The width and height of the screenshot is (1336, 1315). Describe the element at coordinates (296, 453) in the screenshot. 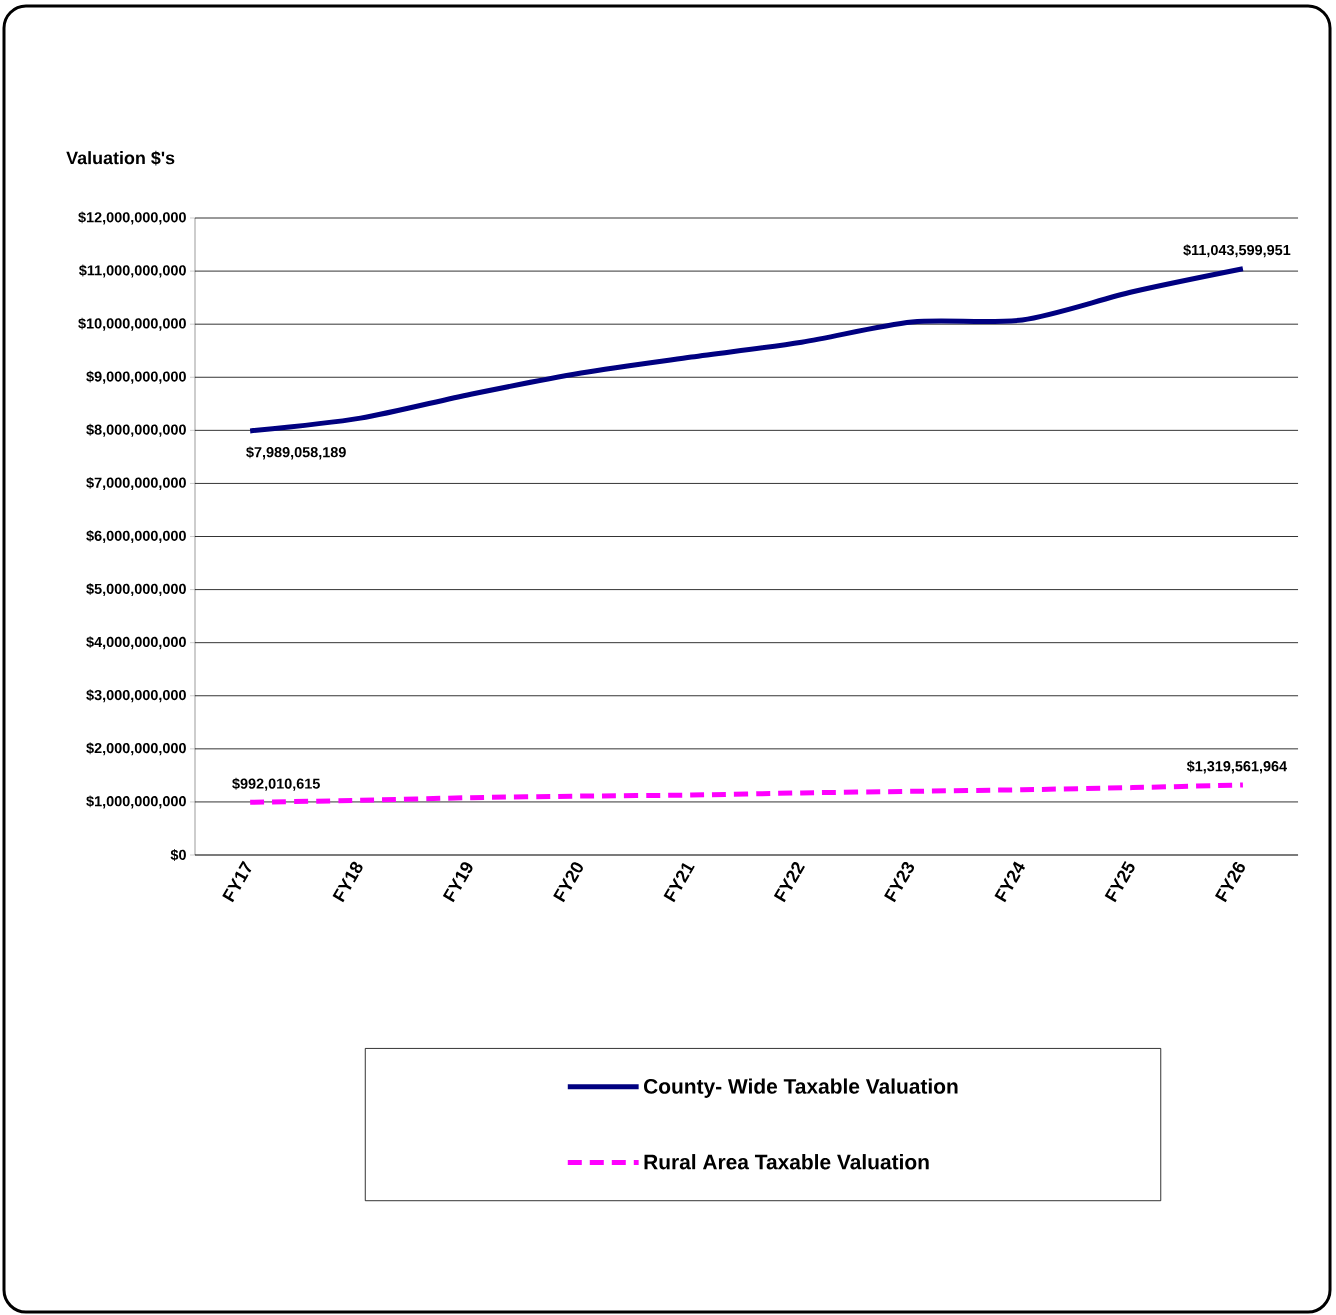

I see `data-label: $7,989,058,189` at that location.